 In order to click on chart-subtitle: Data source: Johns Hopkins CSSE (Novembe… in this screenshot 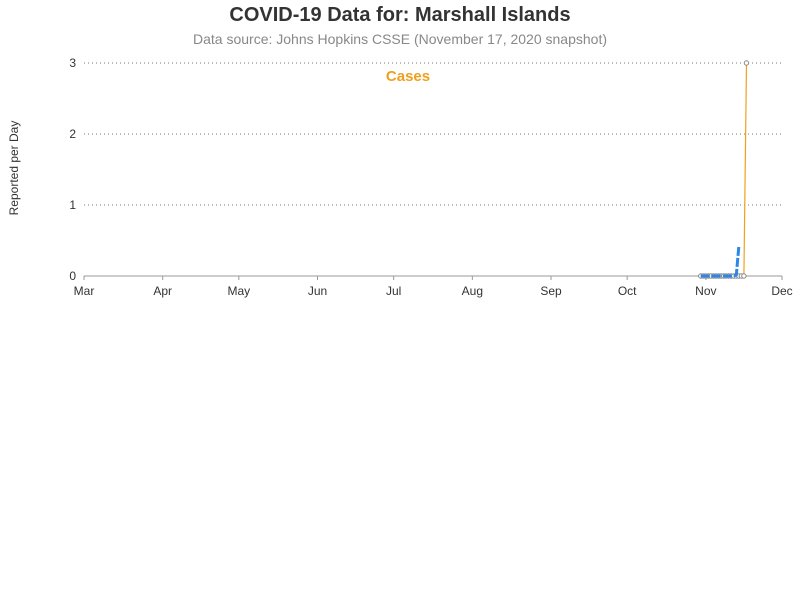, I will do `click(400, 39)`.